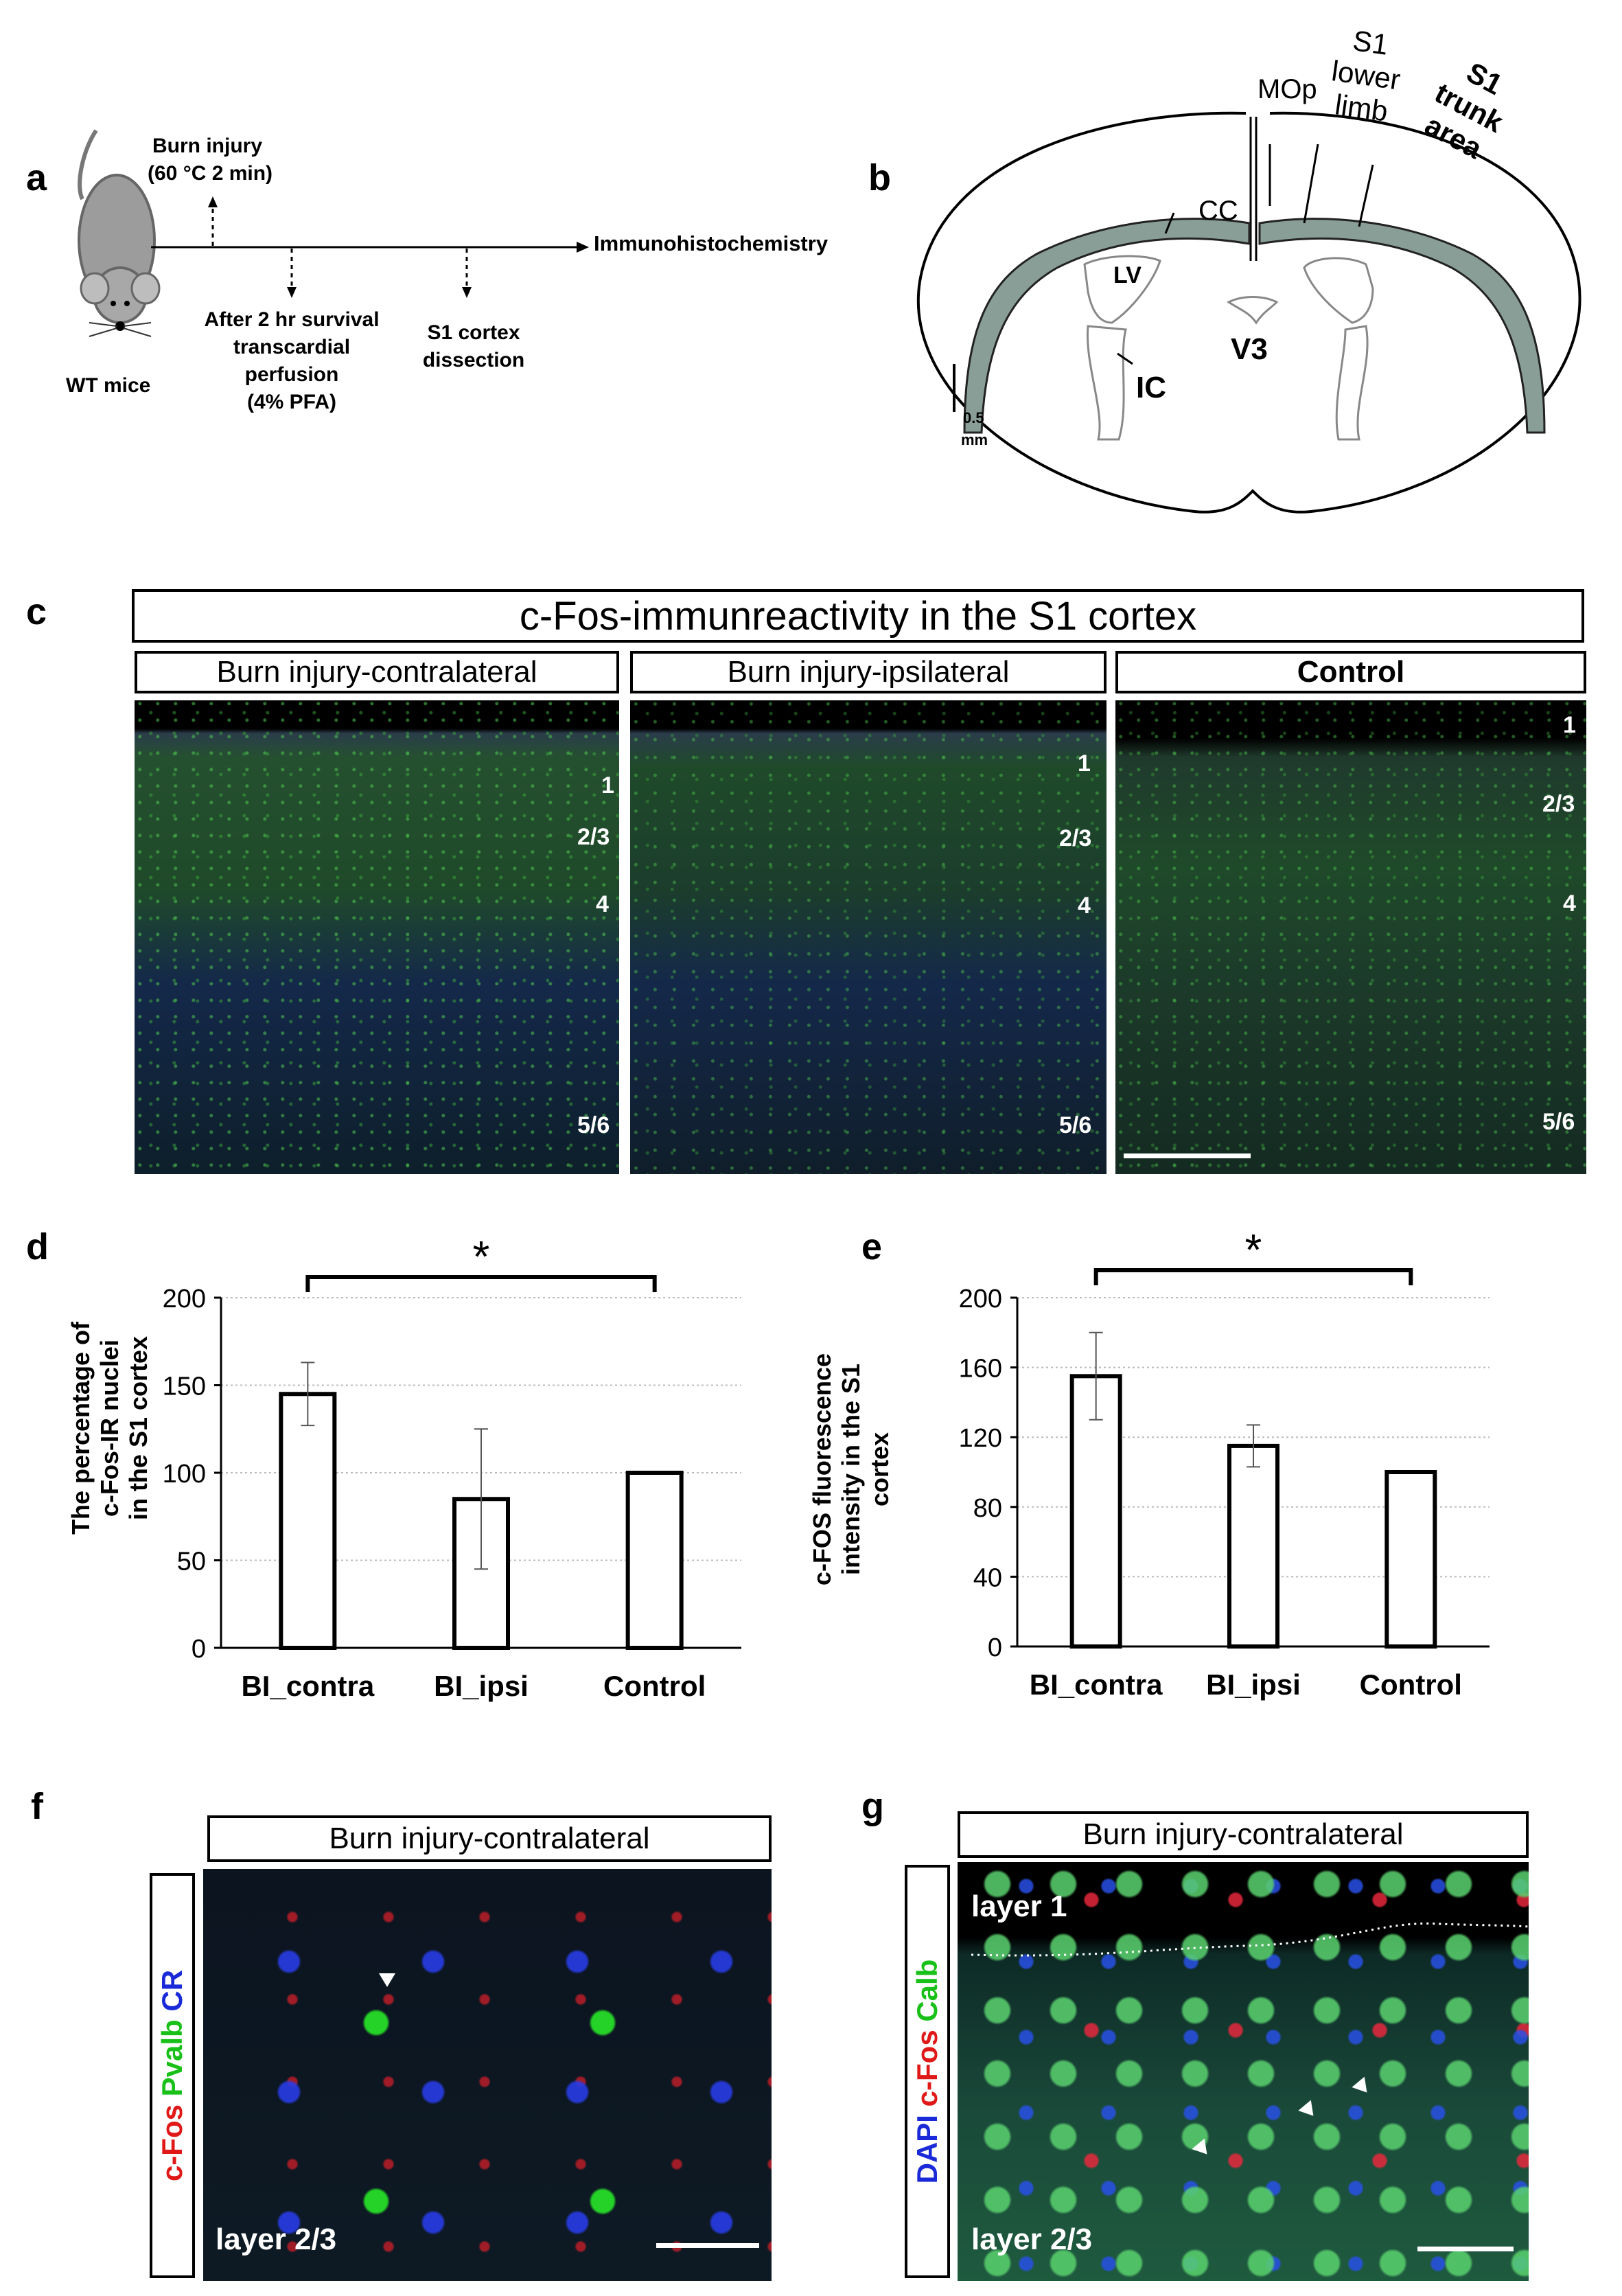  I want to click on chart-d-ytick-label: 100, so click(184, 1474).